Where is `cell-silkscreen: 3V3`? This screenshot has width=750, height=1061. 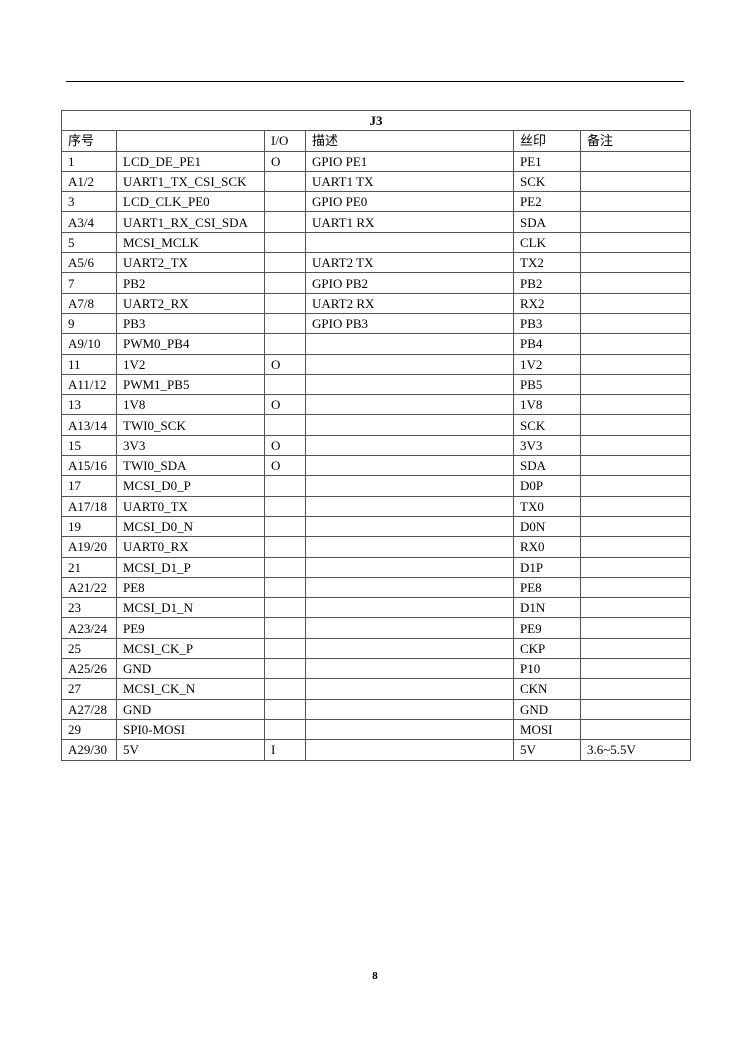
cell-silkscreen: 3V3 is located at coordinates (547, 445).